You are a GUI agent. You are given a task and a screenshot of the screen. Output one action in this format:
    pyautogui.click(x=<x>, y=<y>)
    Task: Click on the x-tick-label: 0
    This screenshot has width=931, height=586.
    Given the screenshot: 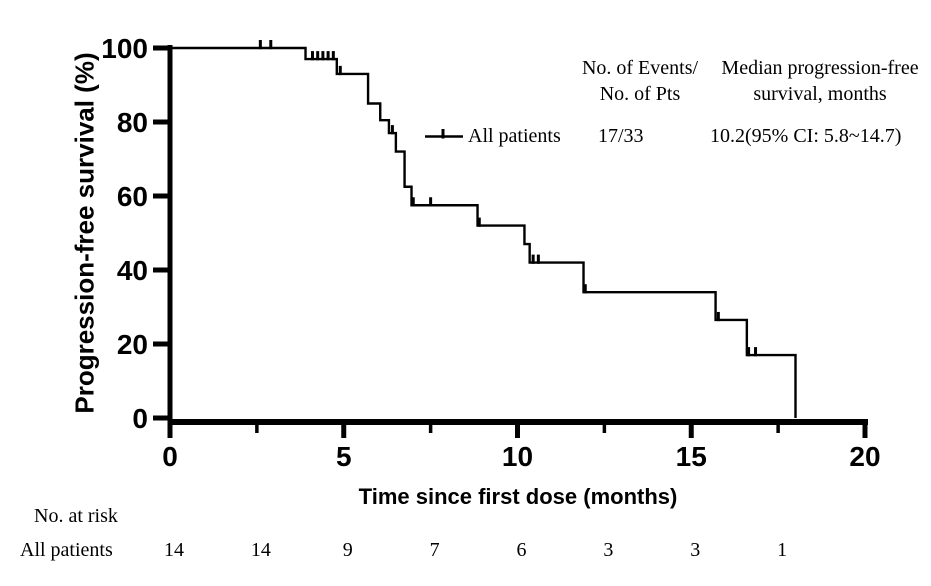 What is the action you would take?
    pyautogui.click(x=170, y=456)
    